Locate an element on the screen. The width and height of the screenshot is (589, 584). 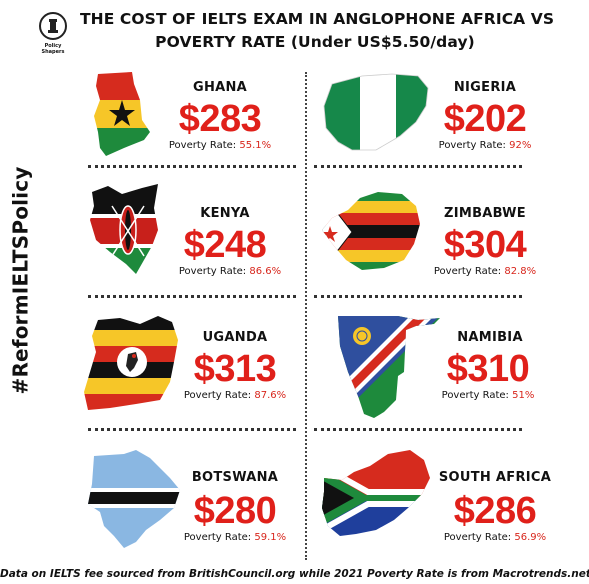
country-name: BOTSWANA is located at coordinates (235, 477).